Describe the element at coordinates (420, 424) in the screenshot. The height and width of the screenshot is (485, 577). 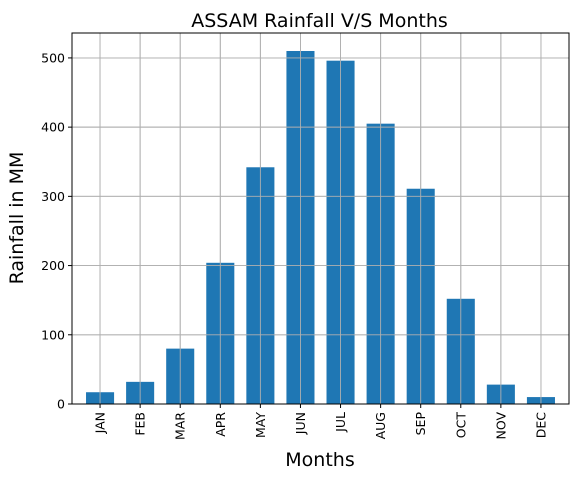
I see `x-tick-label: SEP` at that location.